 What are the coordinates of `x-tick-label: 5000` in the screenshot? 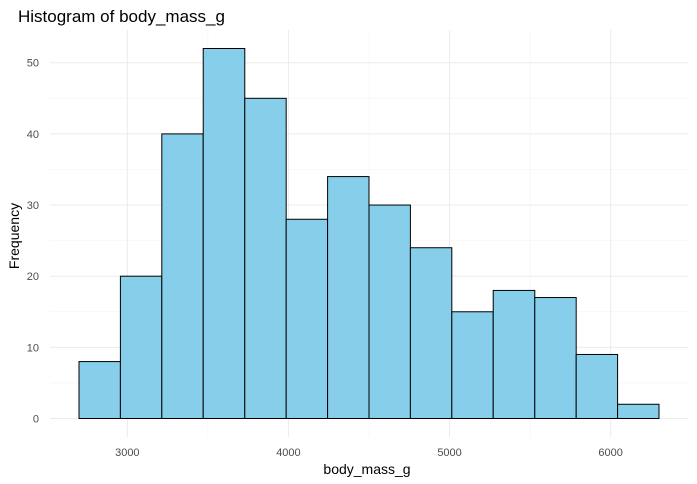 It's located at (449, 453).